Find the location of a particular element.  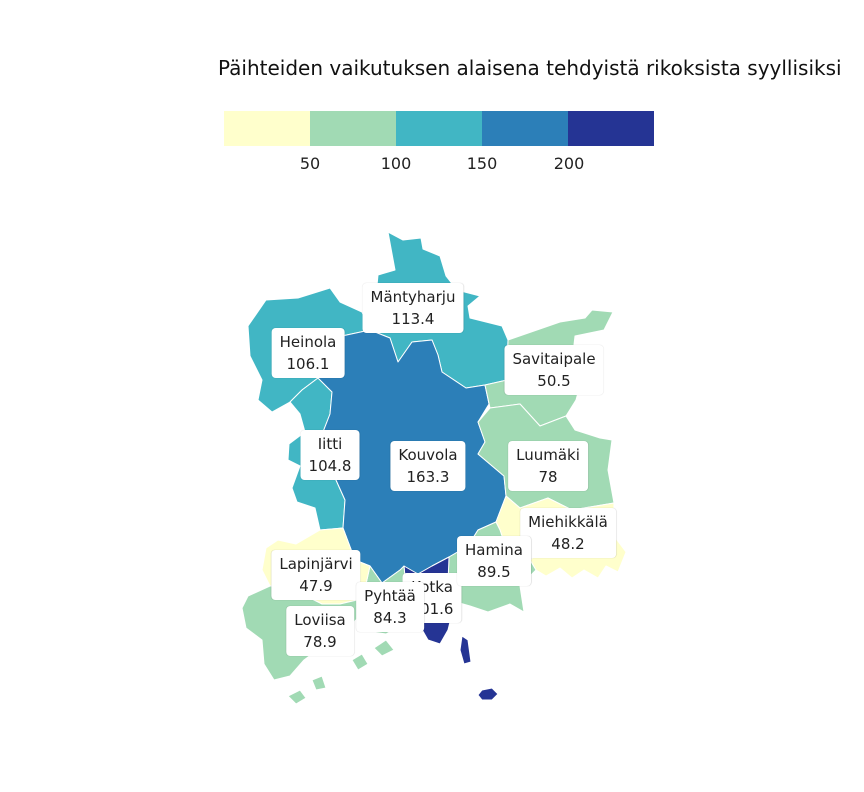

label-kouvola-value: 163.3 is located at coordinates (428, 477).